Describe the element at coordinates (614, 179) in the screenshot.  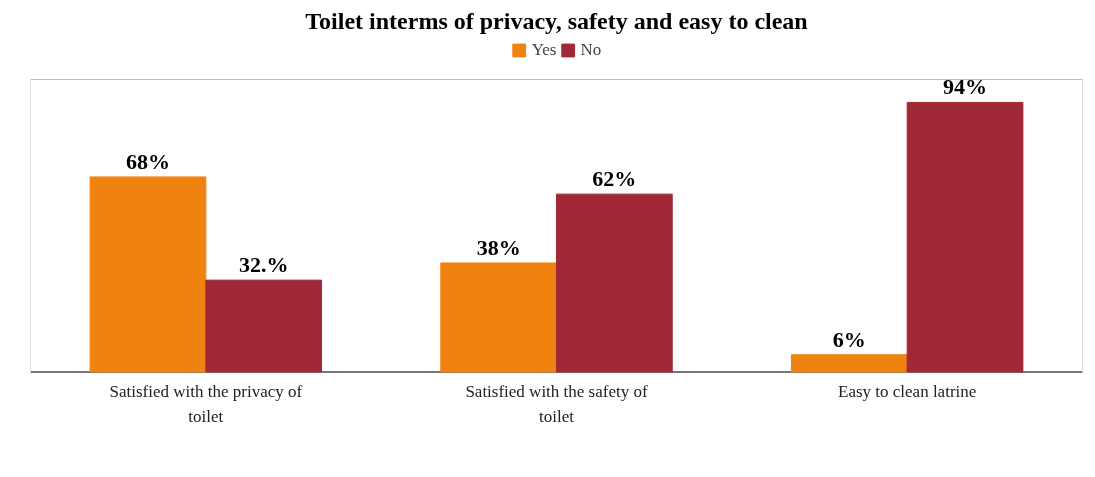
I see `data-label: 62%` at that location.